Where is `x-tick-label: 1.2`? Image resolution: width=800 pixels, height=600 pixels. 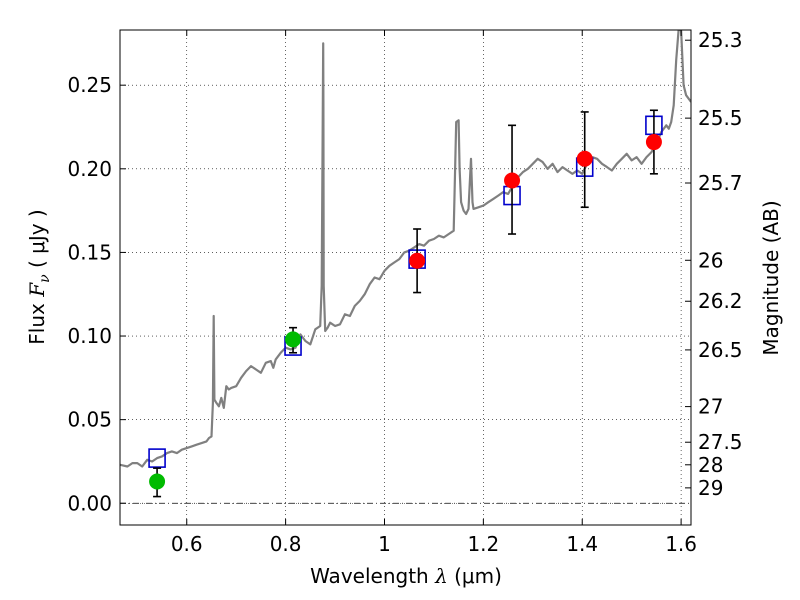
x-tick-label: 1.2 is located at coordinates (483, 544).